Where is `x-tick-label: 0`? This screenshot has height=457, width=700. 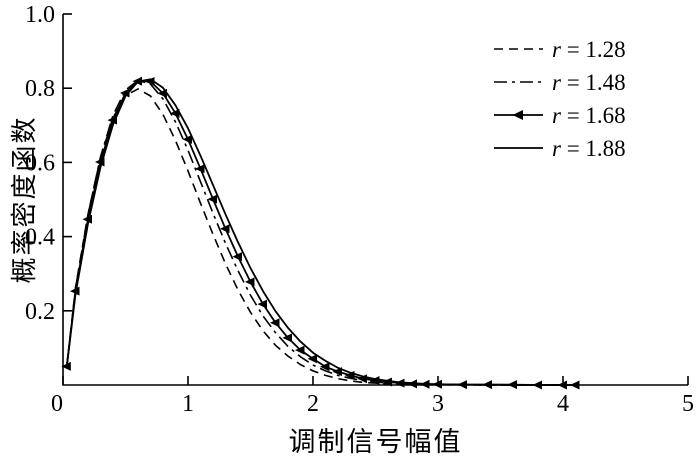 x-tick-label: 0 is located at coordinates (57, 404).